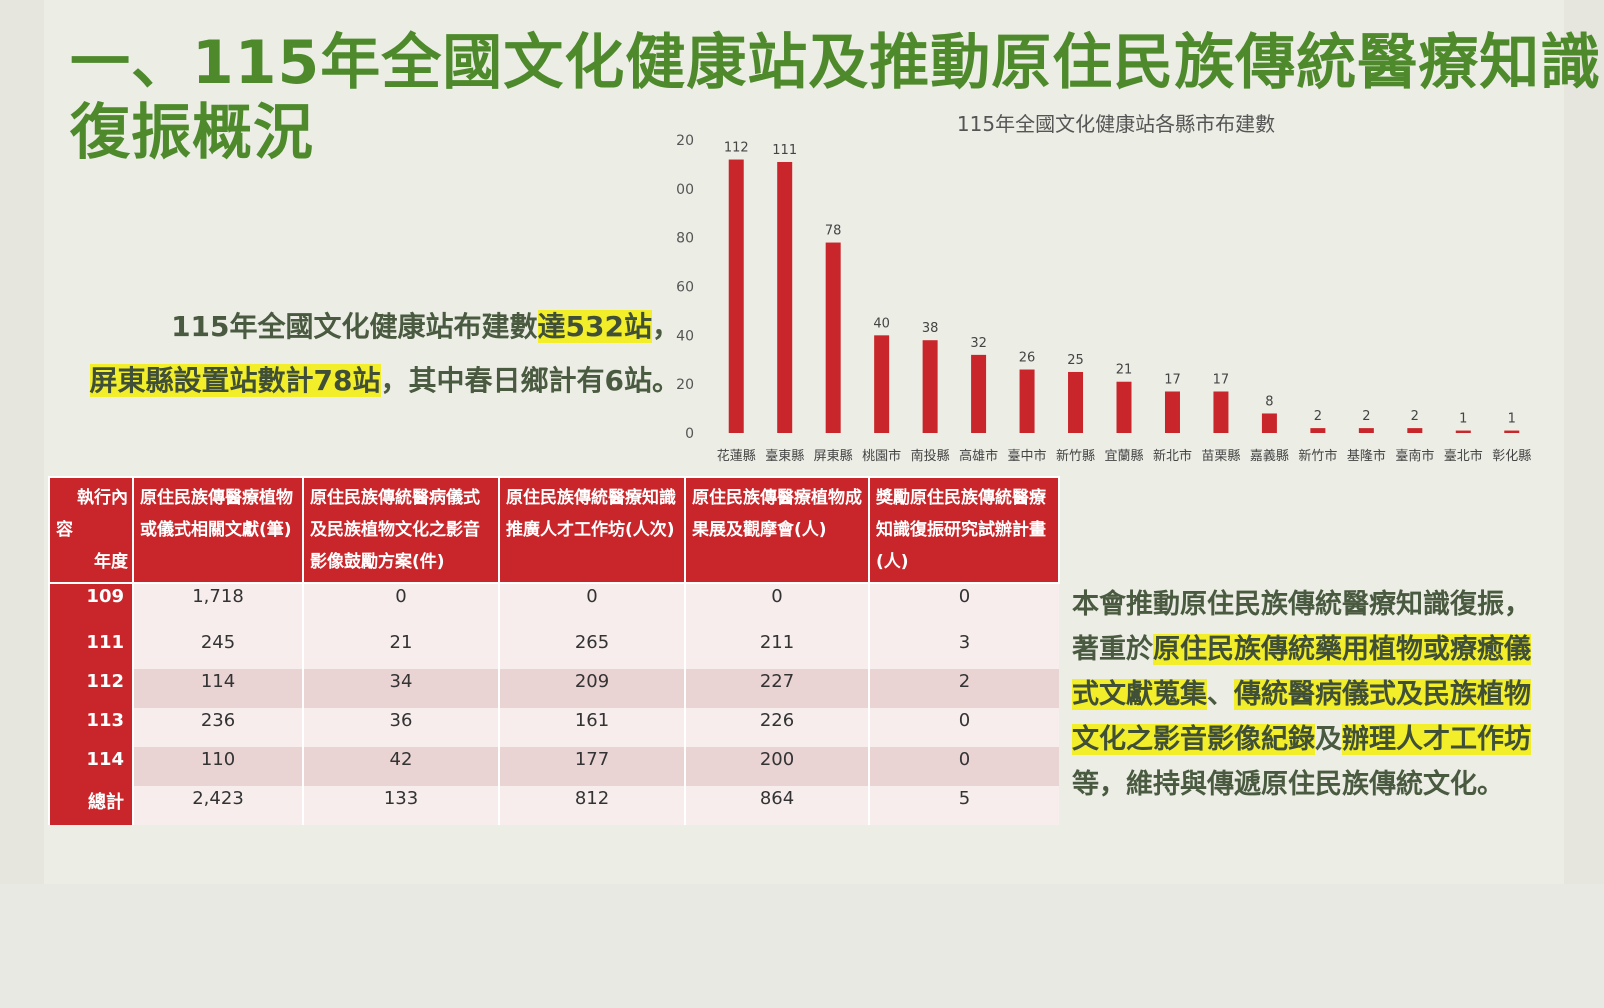 The height and width of the screenshot is (1008, 1604). Describe the element at coordinates (833, 231) in the screenshot. I see `bar-value-label: 78` at that location.